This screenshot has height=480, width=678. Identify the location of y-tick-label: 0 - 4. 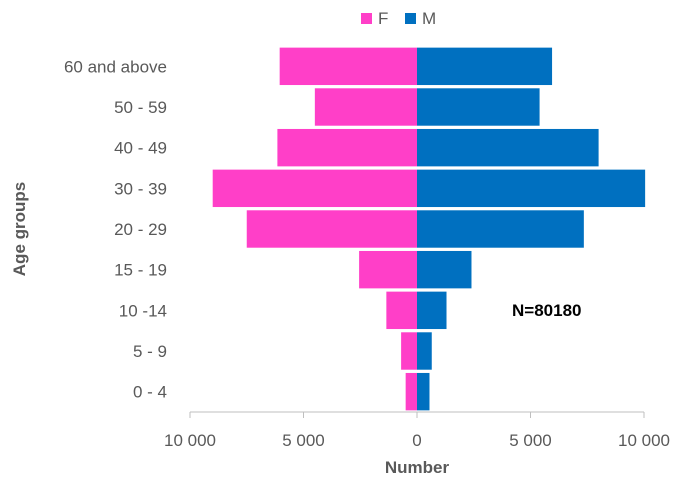
(150, 392).